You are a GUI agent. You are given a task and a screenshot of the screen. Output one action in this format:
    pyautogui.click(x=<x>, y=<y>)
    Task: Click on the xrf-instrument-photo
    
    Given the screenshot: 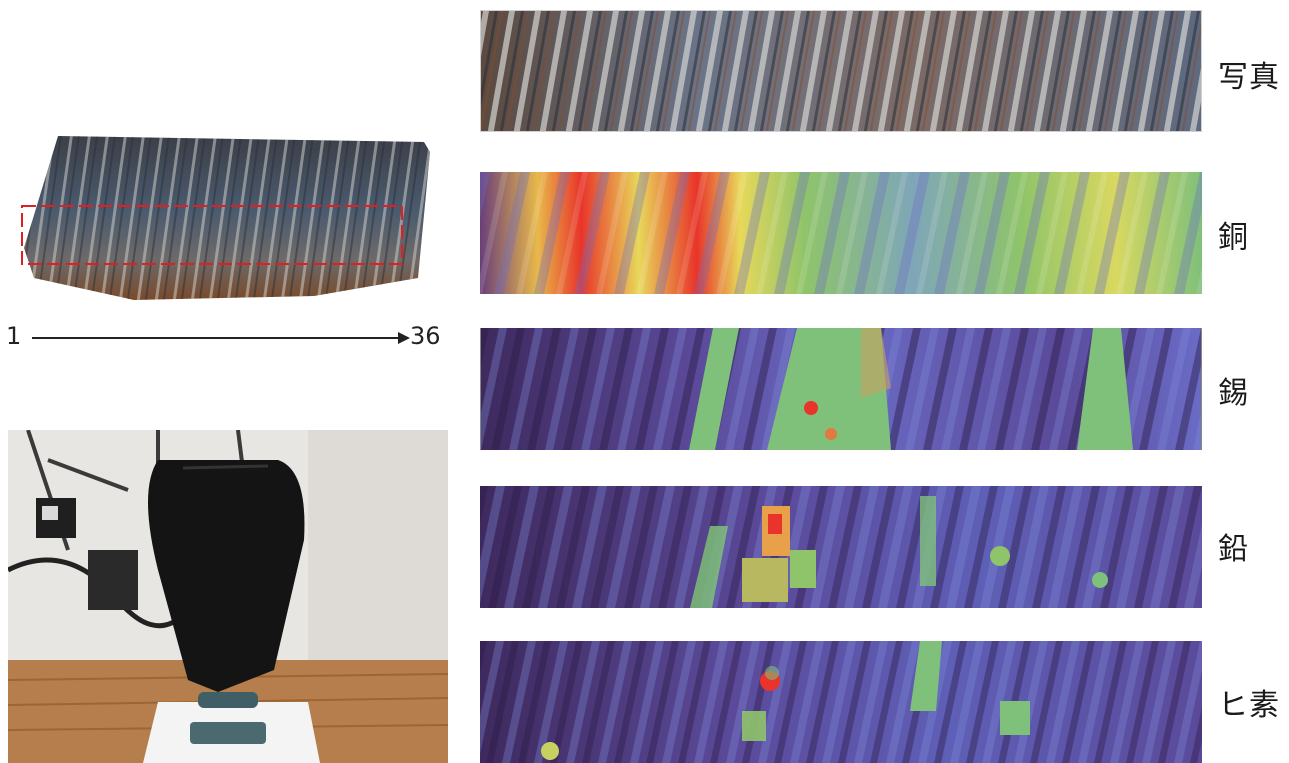 What is the action you would take?
    pyautogui.click(x=228, y=596)
    